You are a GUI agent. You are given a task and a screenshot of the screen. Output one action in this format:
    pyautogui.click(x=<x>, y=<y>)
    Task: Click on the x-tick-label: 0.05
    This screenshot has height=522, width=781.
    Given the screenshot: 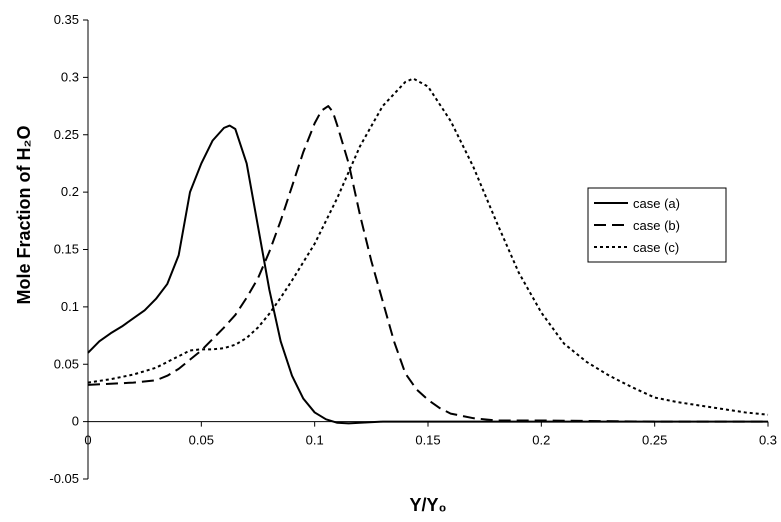 What is the action you would take?
    pyautogui.click(x=201, y=440)
    